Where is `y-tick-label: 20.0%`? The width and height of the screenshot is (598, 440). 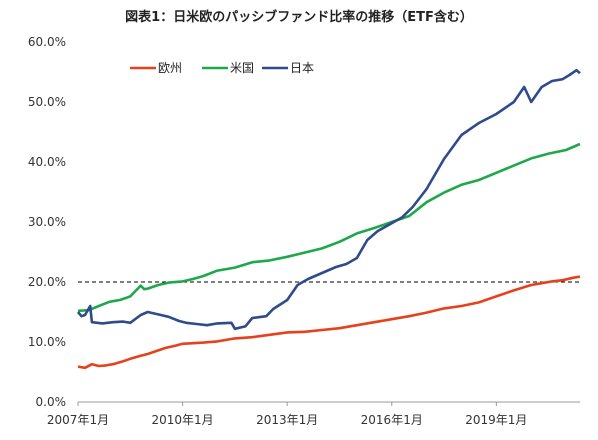
y-tick-label: 20.0% is located at coordinates (47, 282).